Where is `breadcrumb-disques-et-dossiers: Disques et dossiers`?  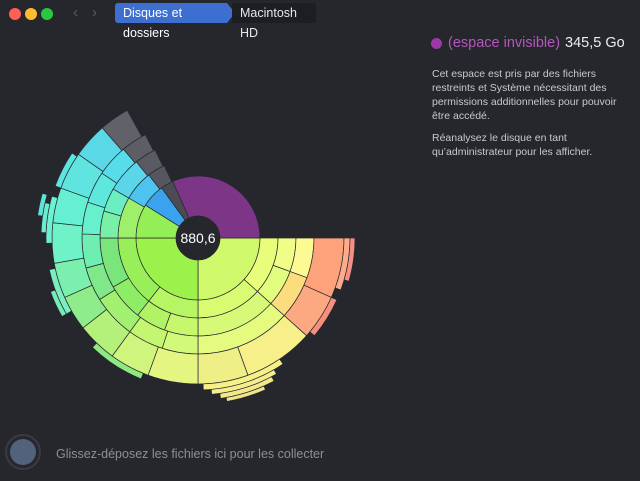 breadcrumb-disques-et-dossiers: Disques et dossiers is located at coordinates (175, 21).